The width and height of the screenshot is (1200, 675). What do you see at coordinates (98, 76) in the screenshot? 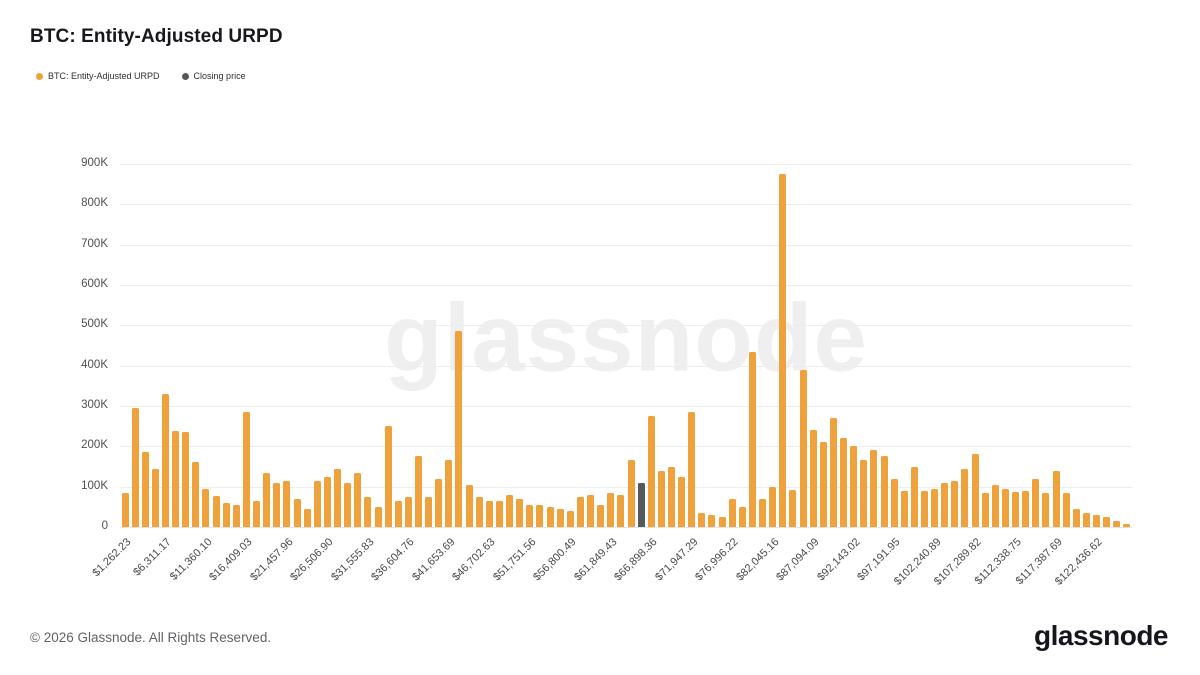
I see `legend-item-urpd: BTC: Entity-Adjusted URPD` at bounding box center [98, 76].